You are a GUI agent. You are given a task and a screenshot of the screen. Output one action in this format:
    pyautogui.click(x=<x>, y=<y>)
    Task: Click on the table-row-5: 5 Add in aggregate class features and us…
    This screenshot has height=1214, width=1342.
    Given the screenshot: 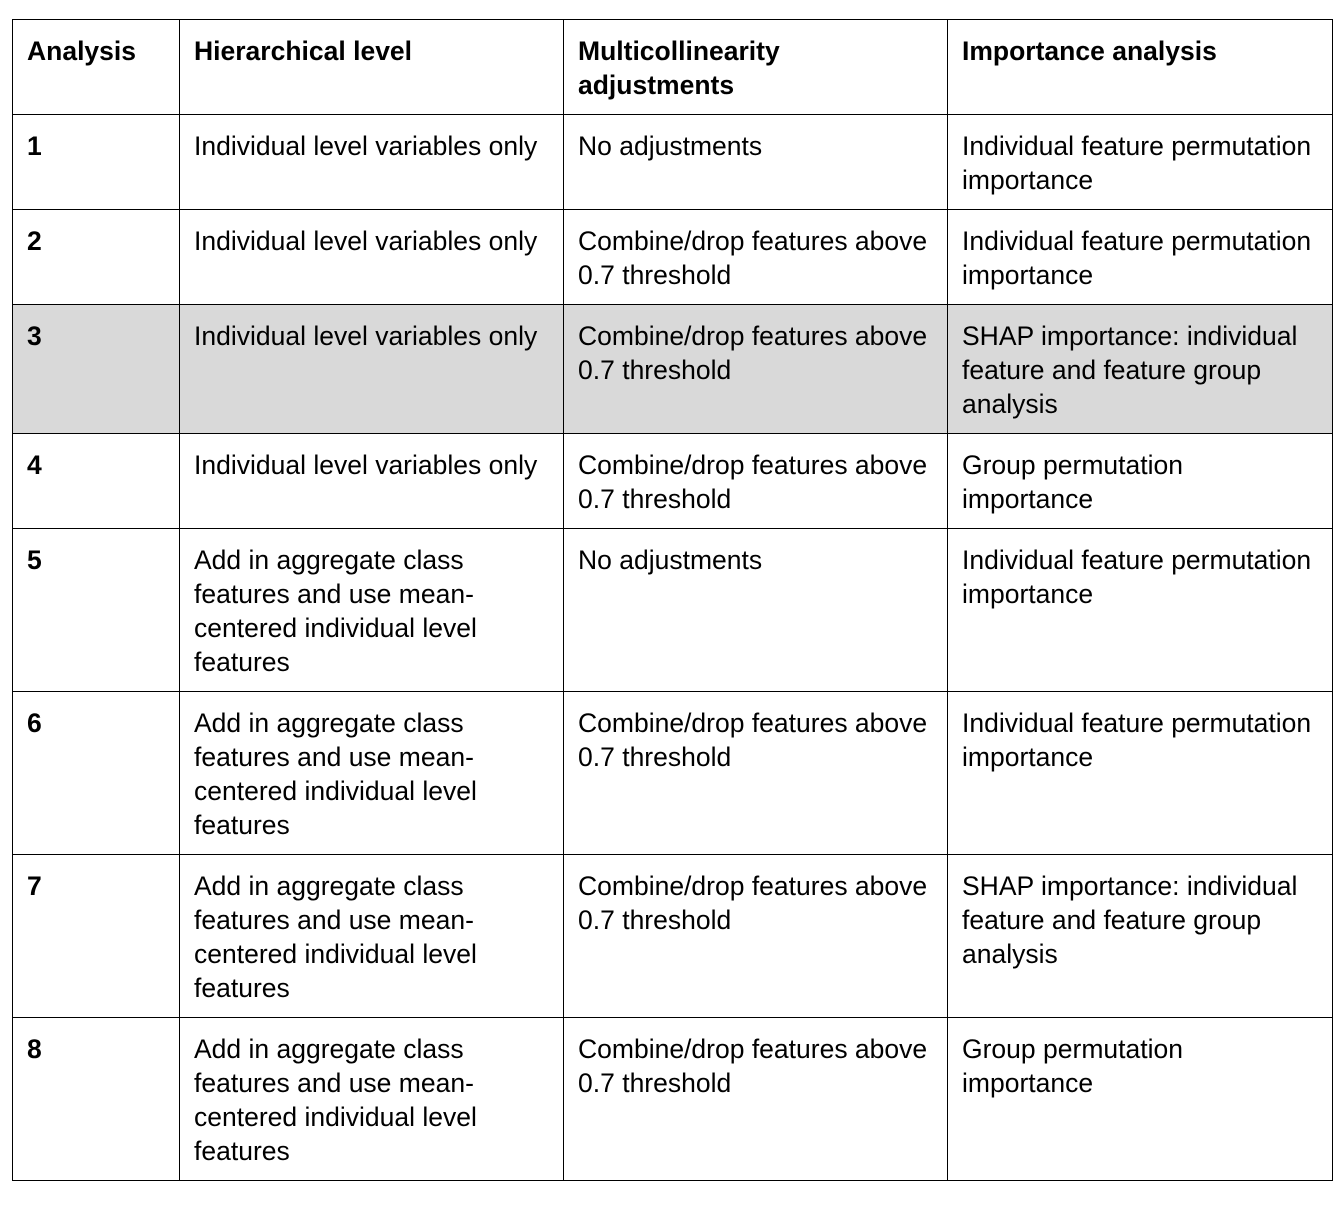 What is the action you would take?
    pyautogui.click(x=672, y=610)
    